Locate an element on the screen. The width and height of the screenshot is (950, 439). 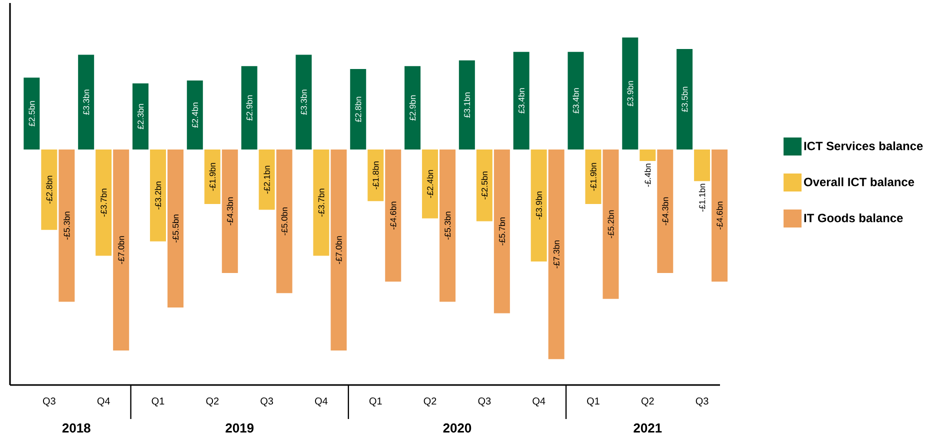
data-label: £2.3bn is located at coordinates (140, 117).